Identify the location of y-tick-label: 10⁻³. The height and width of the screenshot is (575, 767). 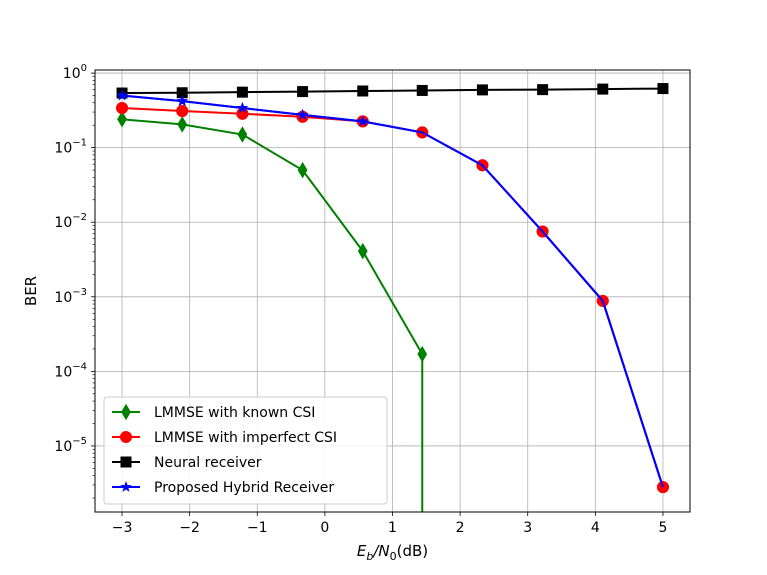
(70, 296).